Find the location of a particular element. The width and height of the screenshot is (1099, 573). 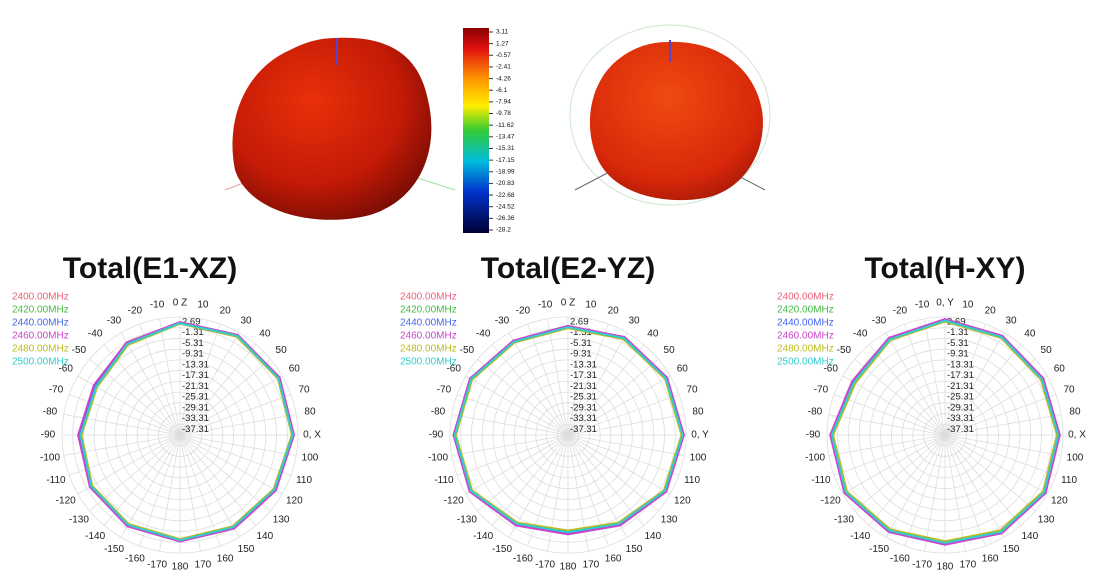

angle-tick-label: -160 is located at coordinates (523, 559).